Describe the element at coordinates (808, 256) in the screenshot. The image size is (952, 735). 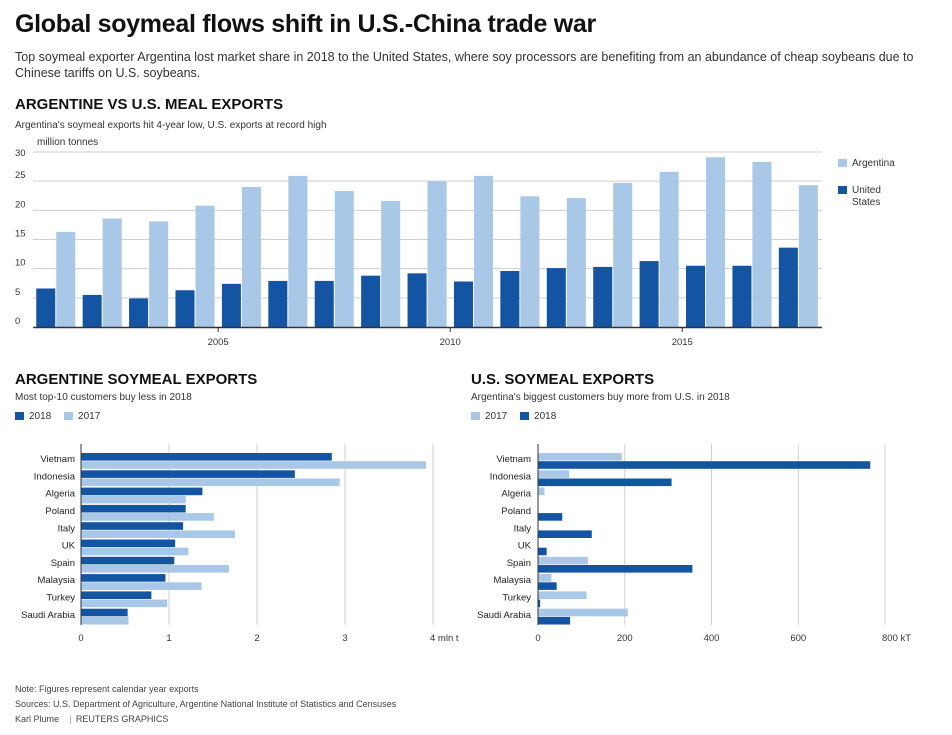
I see `bar-argentina-2018` at that location.